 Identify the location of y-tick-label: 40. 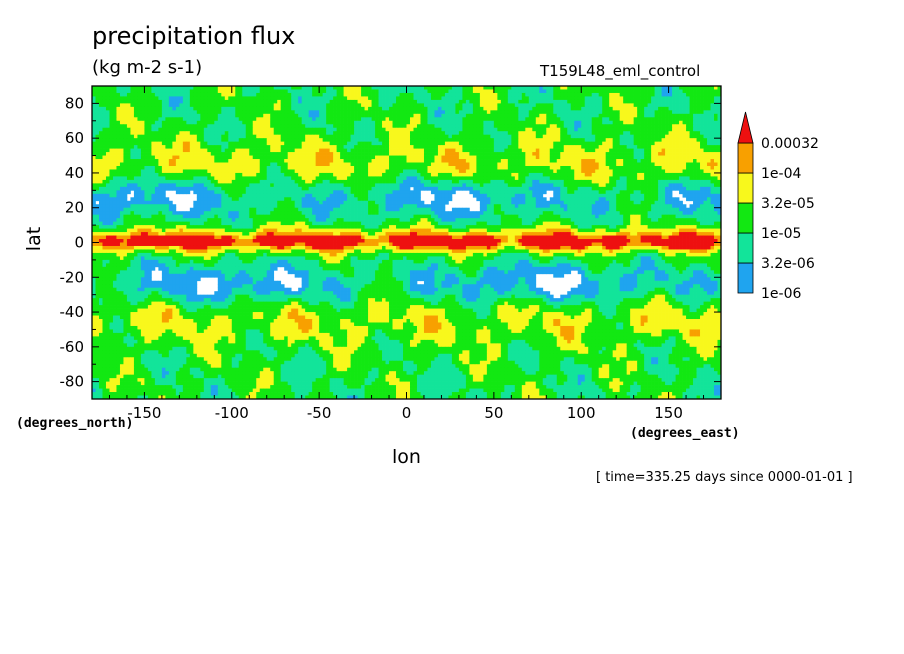
(74, 173).